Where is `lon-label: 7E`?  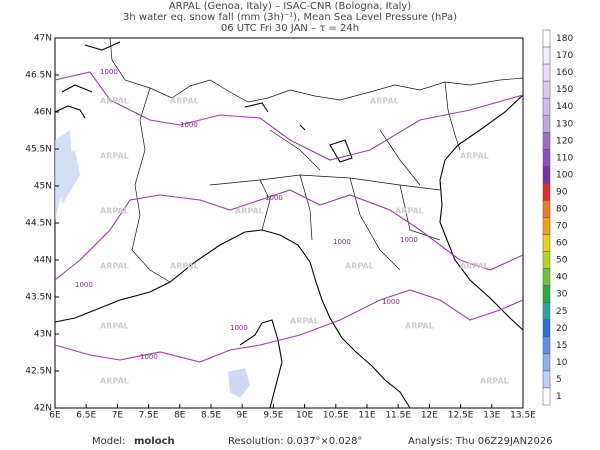
lon-label: 7E is located at coordinates (118, 416).